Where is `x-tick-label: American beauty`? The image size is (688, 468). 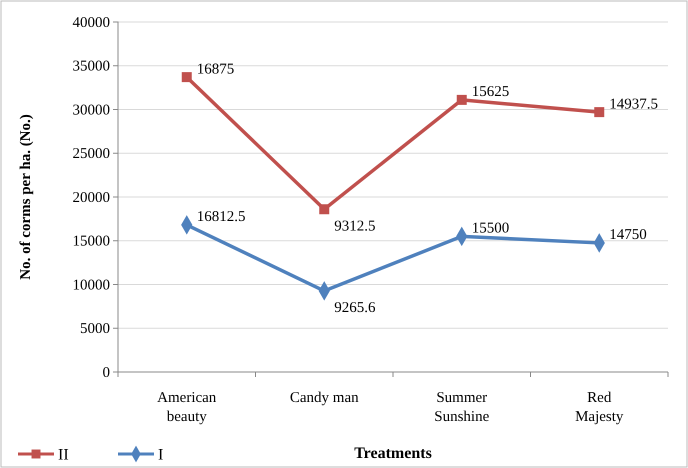
x-tick-label: American beauty is located at coordinates (187, 407).